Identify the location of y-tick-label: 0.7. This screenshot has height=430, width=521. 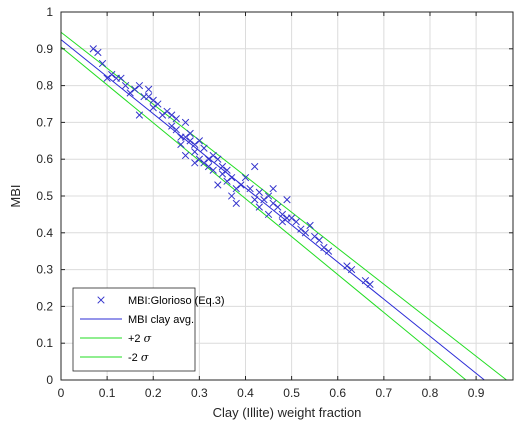
(44, 122).